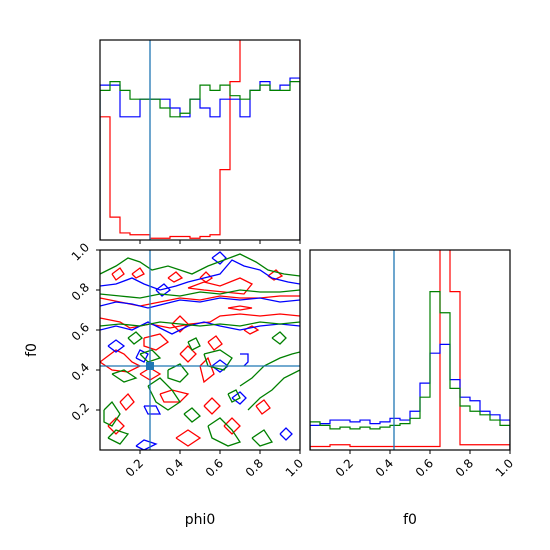 The width and height of the screenshot is (550, 550). What do you see at coordinates (410, 396) in the screenshot?
I see `hist-f0-blue-step` at bounding box center [410, 396].